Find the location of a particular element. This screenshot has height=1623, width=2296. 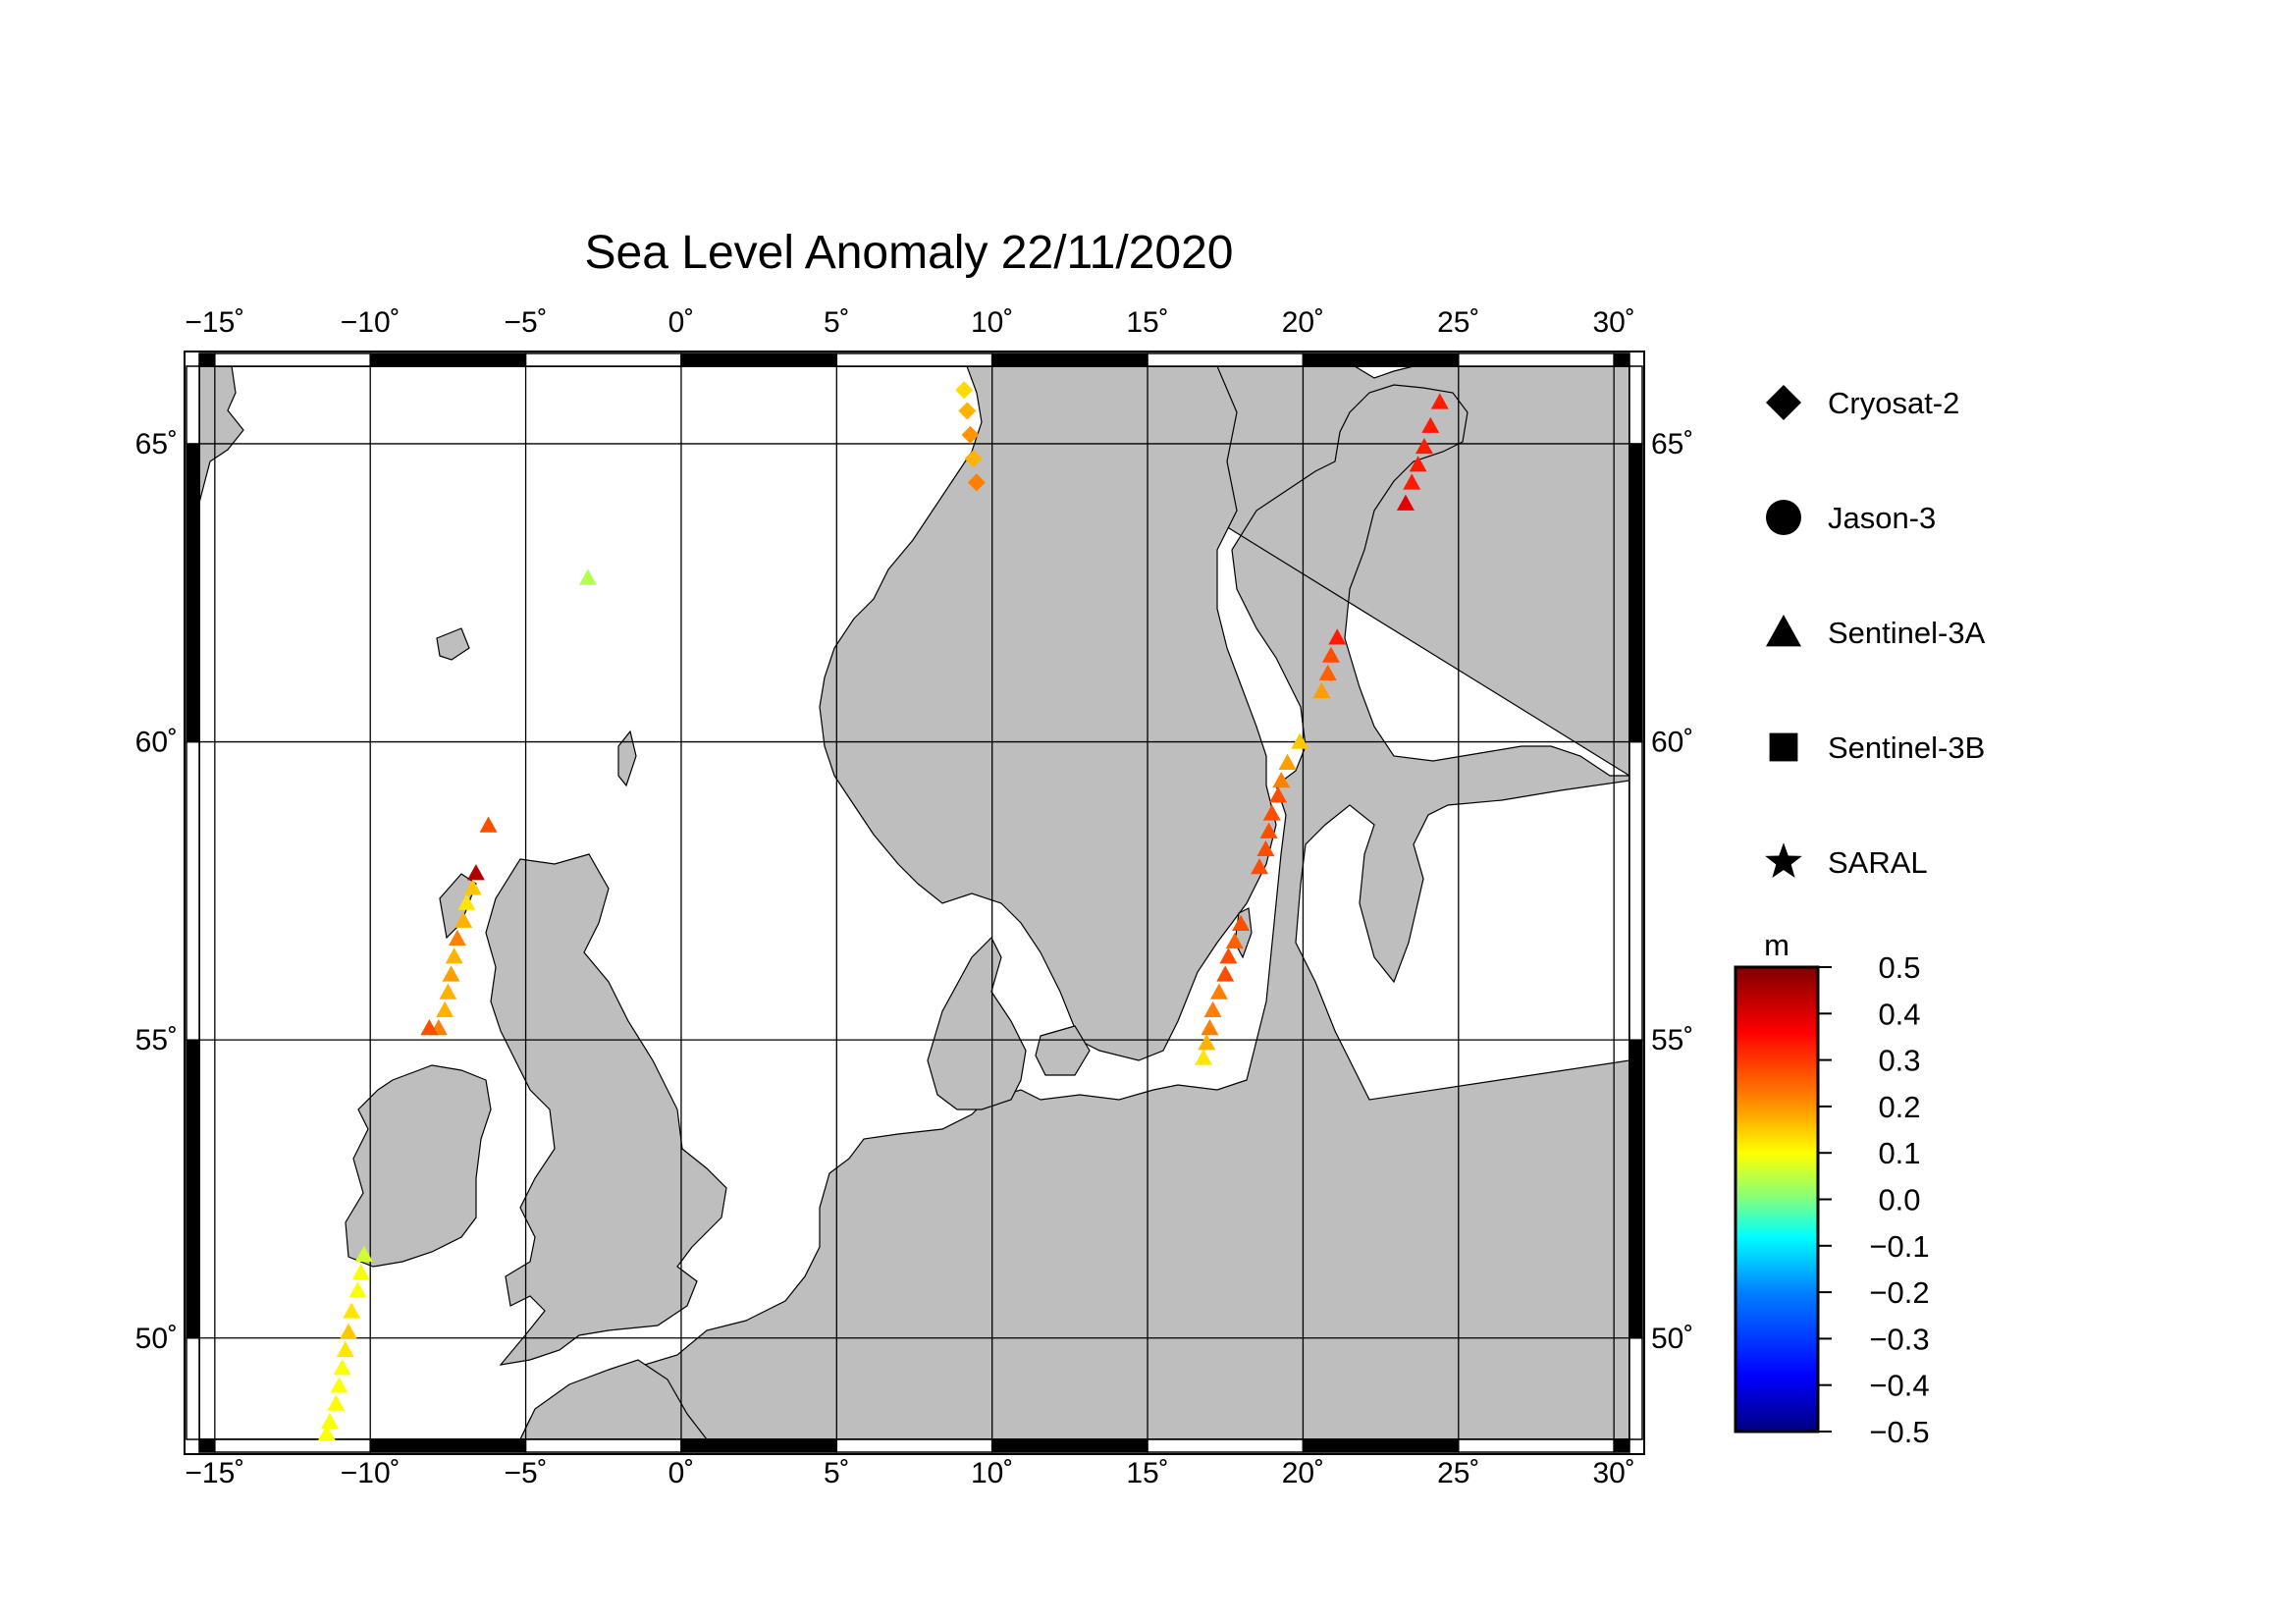

colorbar-ticks: 0.5 0.4 0.3 0.2 0.1 0.0 −0.1 −0.2 −0.3 −0.4 −0.5 is located at coordinates (1874, 1199).